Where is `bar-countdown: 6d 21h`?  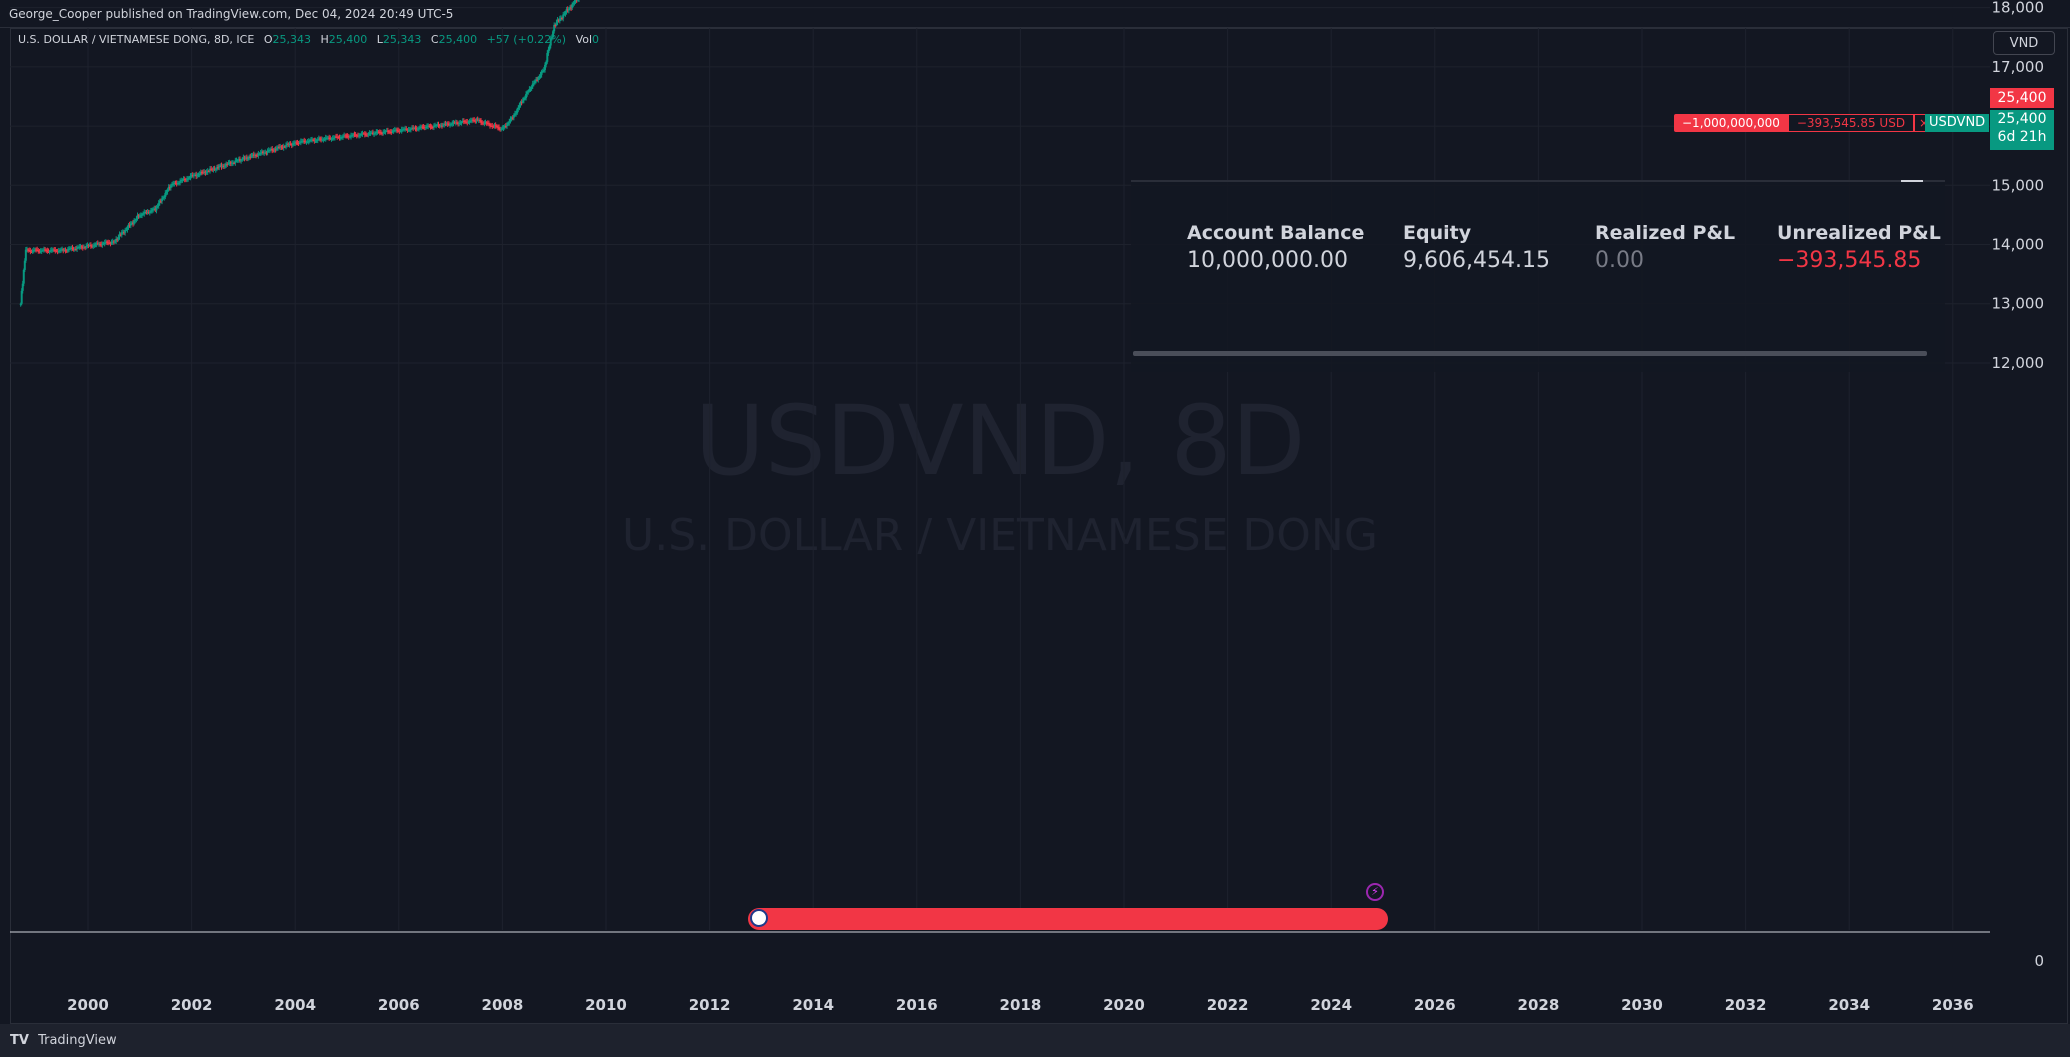 bar-countdown: 6d 21h is located at coordinates (2022, 137).